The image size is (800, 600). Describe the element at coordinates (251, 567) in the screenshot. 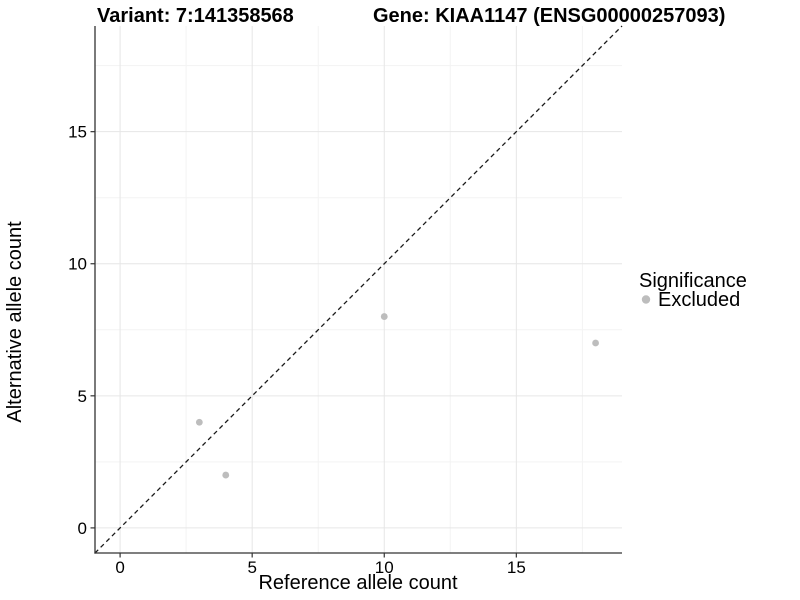

I see `x-tick-label: 5` at that location.